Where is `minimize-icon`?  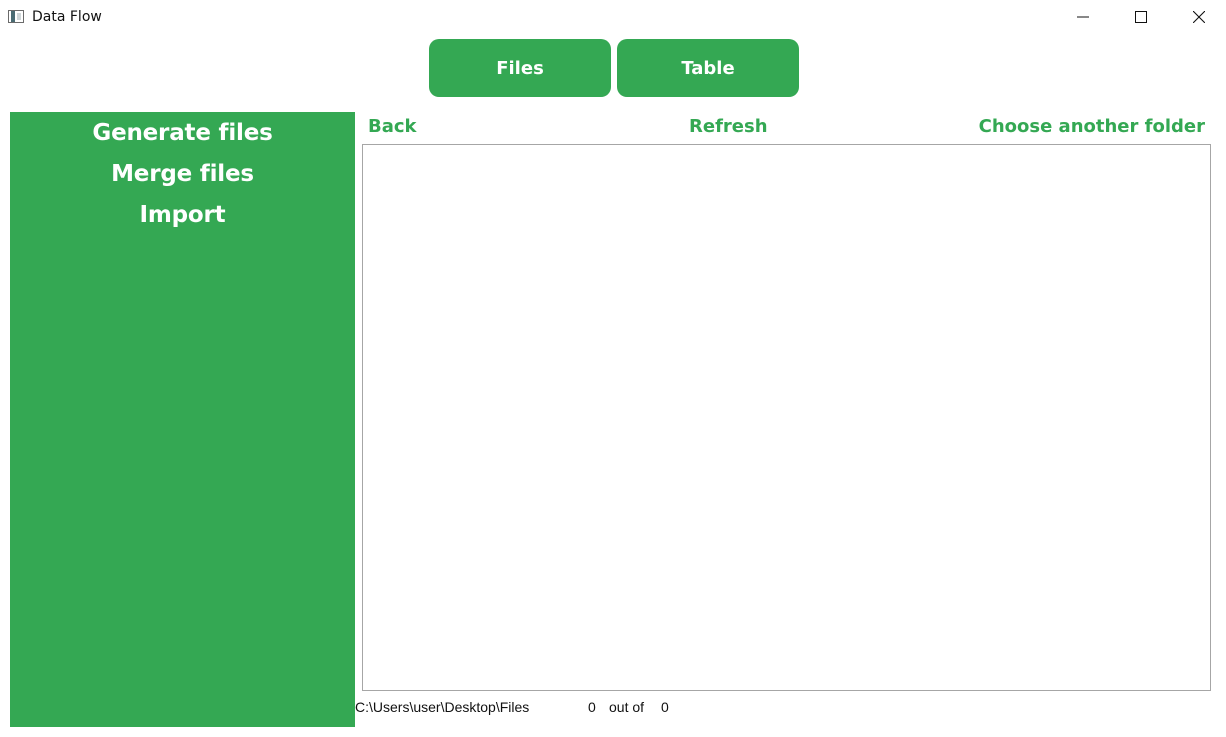 minimize-icon is located at coordinates (1083, 17).